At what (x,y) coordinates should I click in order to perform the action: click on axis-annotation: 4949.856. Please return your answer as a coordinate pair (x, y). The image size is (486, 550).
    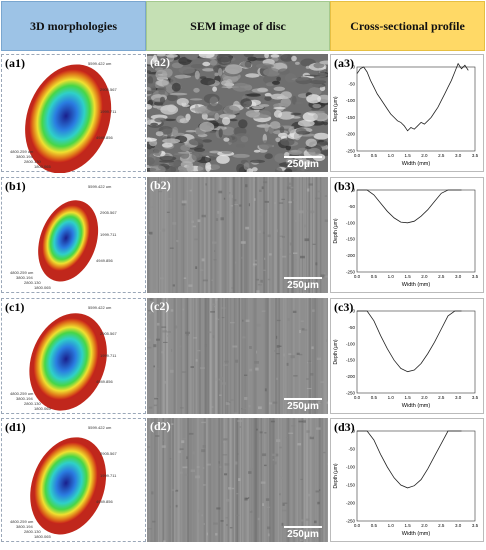
    Looking at the image, I should click on (104, 381).